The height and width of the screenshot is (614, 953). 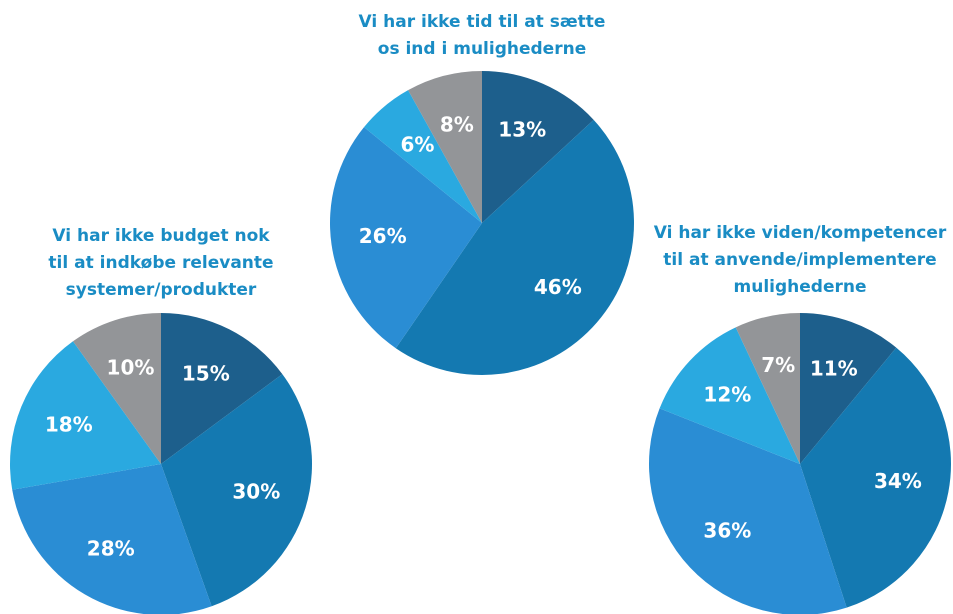 I want to click on data-label: 6%, so click(x=418, y=145).